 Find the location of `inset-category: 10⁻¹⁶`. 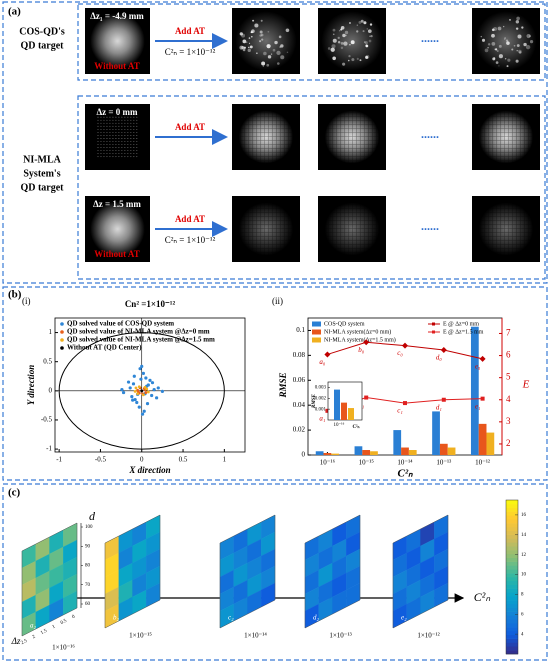

inset-category: 10⁻¹⁶ is located at coordinates (339, 425).